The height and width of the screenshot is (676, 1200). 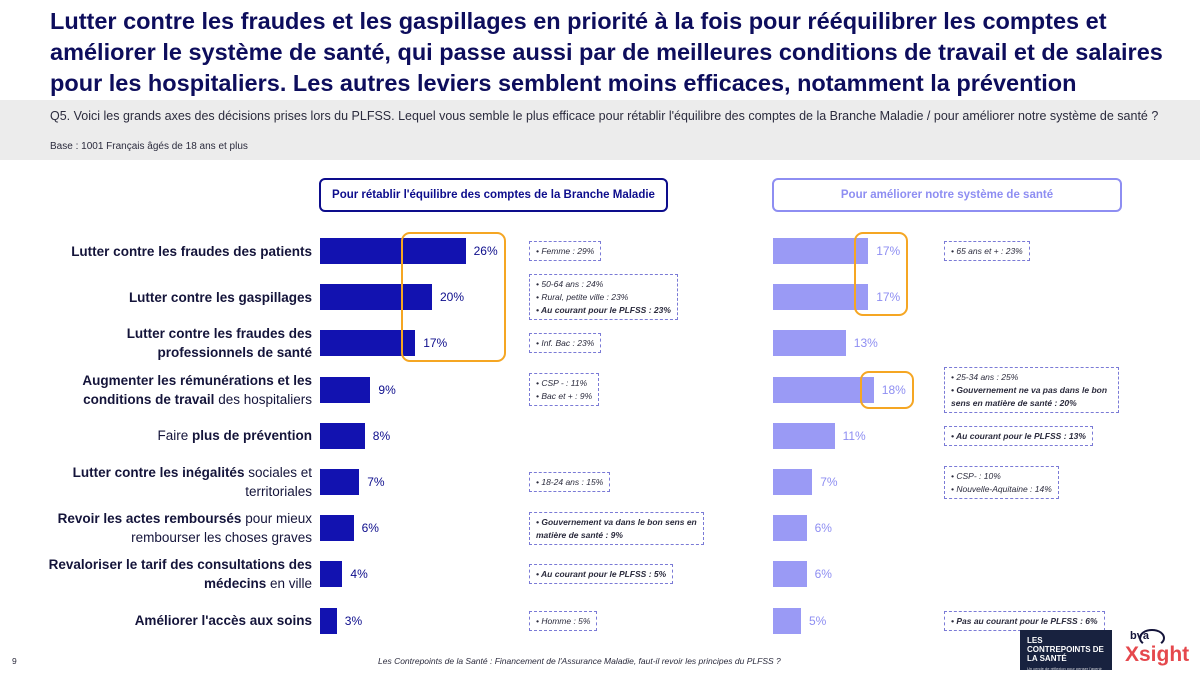 What do you see at coordinates (865, 343) in the screenshot?
I see `data-label-series2: 13%` at bounding box center [865, 343].